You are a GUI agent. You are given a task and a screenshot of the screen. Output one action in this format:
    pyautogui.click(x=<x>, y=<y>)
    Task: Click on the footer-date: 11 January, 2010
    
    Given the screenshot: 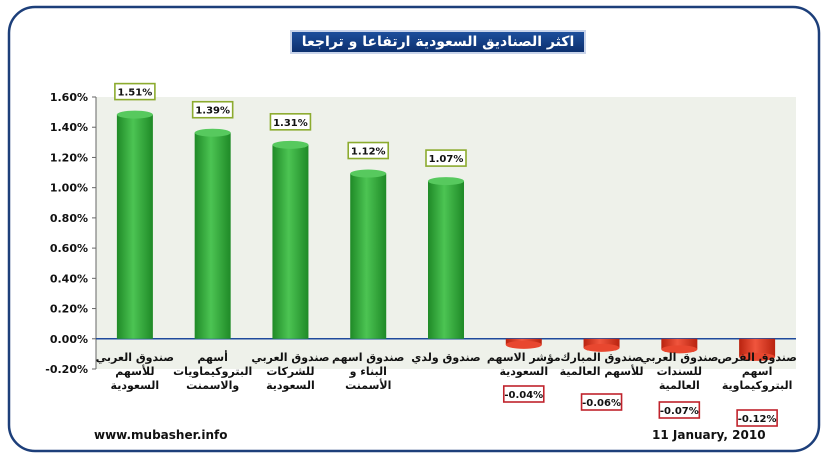 What is the action you would take?
    pyautogui.click(x=709, y=435)
    